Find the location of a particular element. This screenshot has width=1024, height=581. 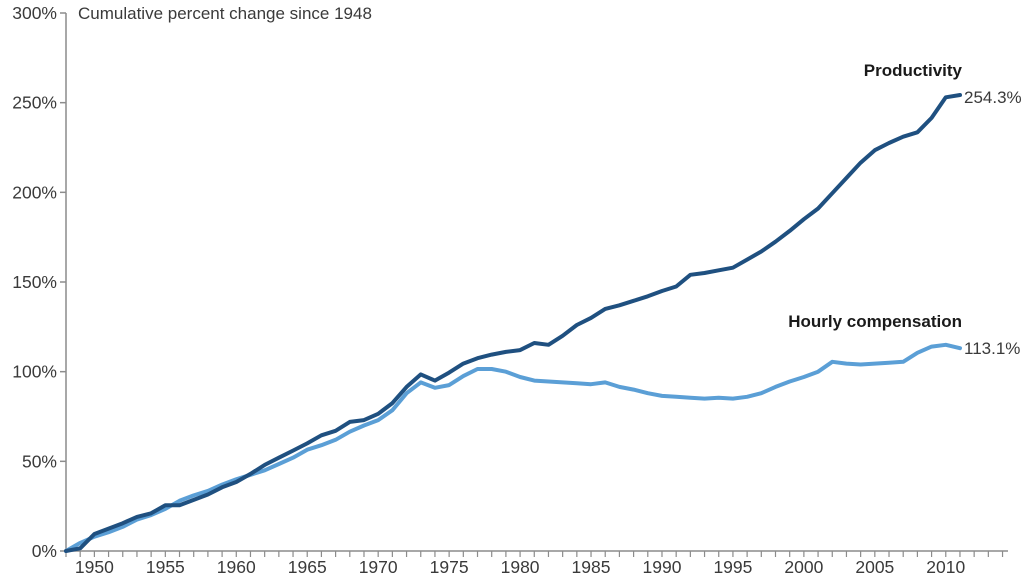

hourly-compensation-series-label: Hourly compensation is located at coordinates (875, 321).